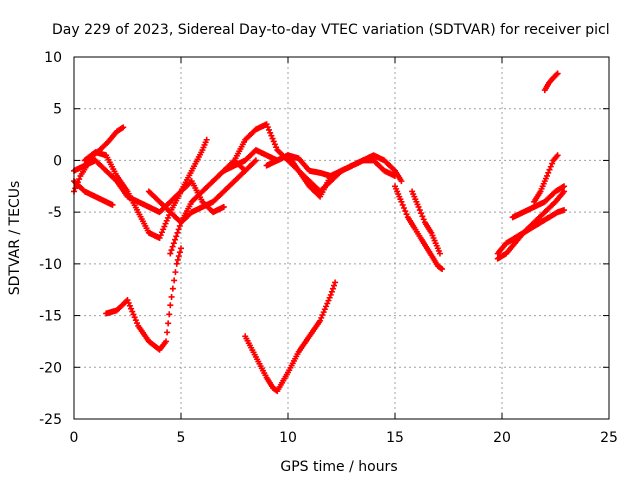  Describe the element at coordinates (57, 110) in the screenshot. I see `y-tick-label: 5` at that location.